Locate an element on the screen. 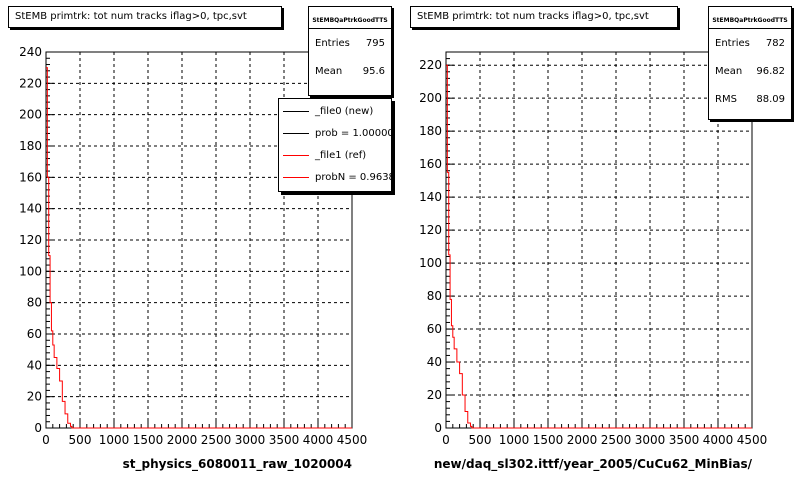 The width and height of the screenshot is (800, 480). stats-row-entries-right: Entries 782 is located at coordinates (750, 43).